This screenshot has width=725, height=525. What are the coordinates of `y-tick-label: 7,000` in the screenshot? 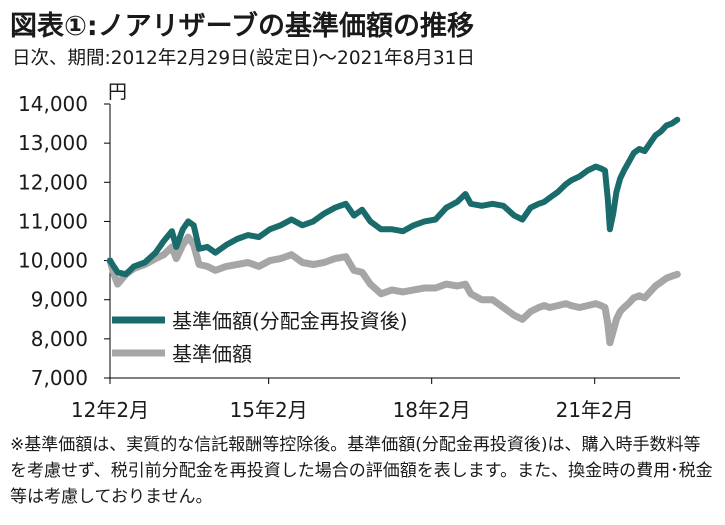 It's located at (59, 378).